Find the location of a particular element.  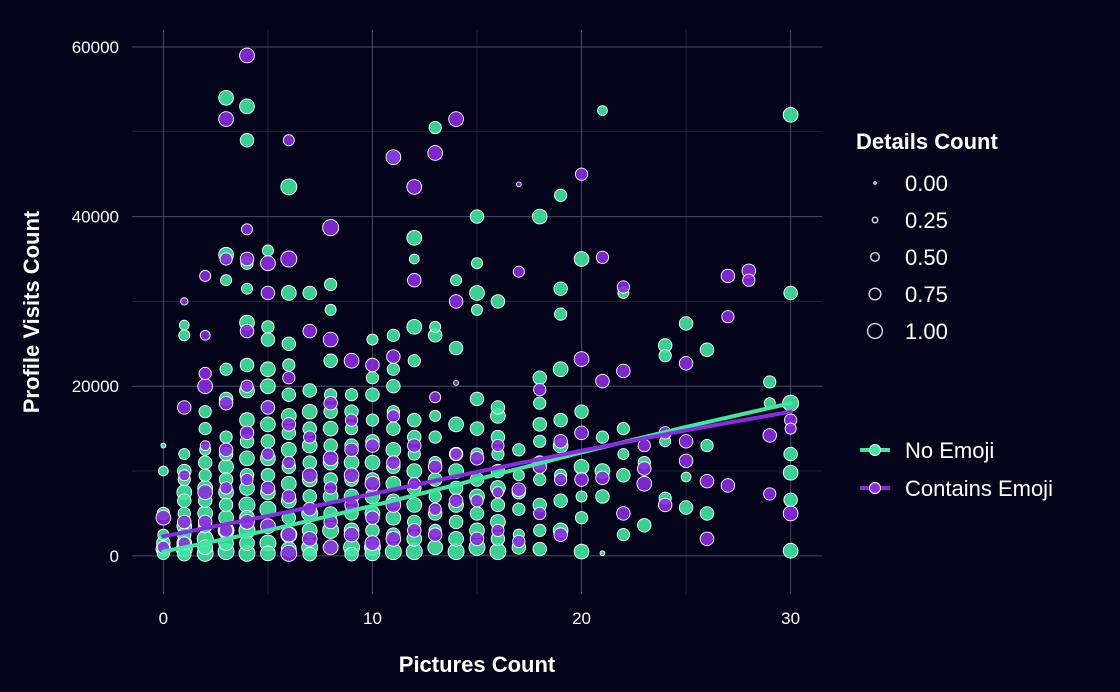

y-tick-label: 60000 is located at coordinates (95, 47).